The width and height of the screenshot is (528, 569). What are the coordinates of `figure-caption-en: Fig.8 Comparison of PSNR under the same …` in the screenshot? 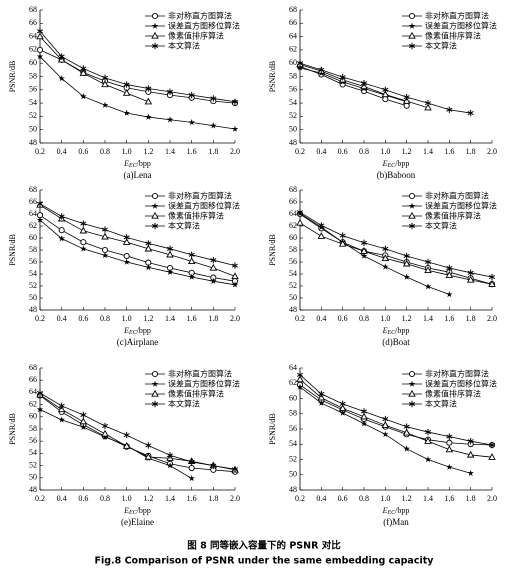 It's located at (265, 561).